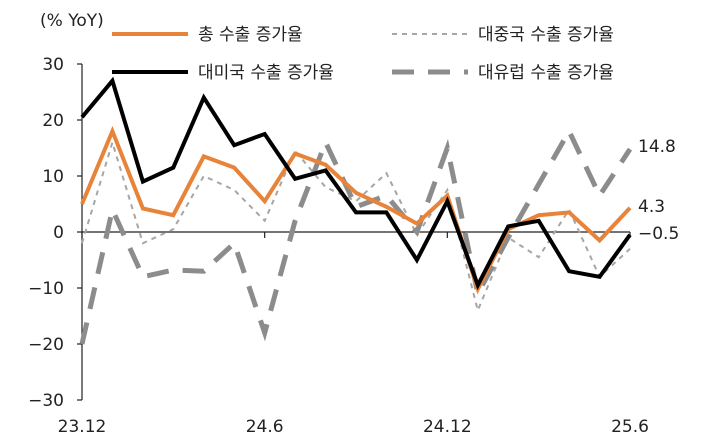 The height and width of the screenshot is (444, 710). Describe the element at coordinates (266, 73) in the screenshot. I see `legend-label: 대미국 수출 증가율` at that location.